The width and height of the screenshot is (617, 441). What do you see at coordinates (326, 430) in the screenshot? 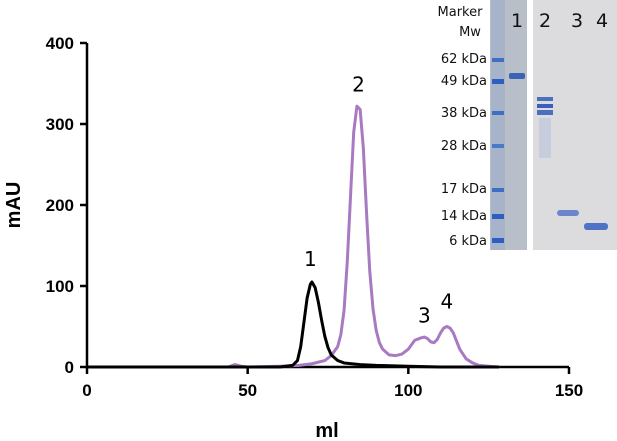
I see `x-axis-title: ml` at bounding box center [326, 430].